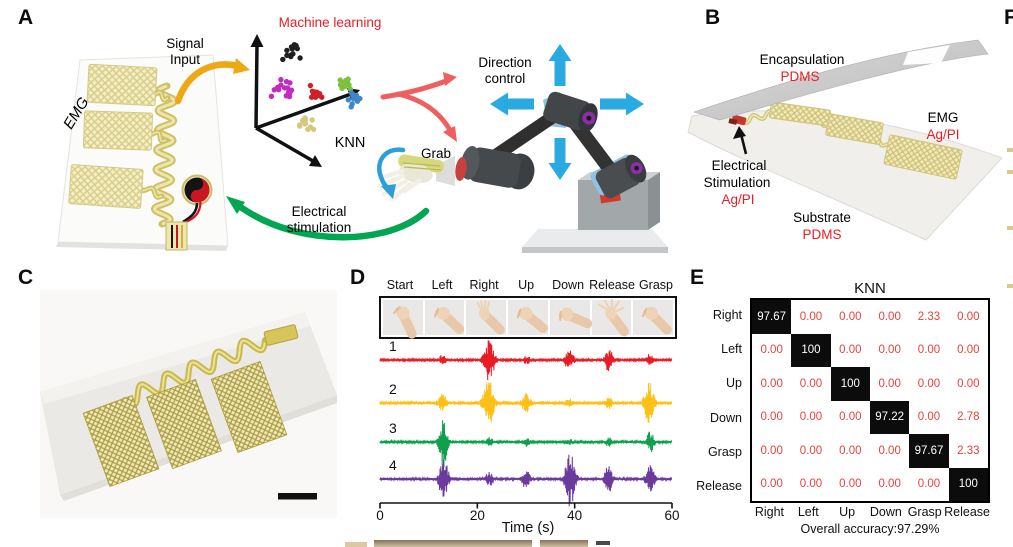  What do you see at coordinates (724, 451) in the screenshot?
I see `matrix-row-label: Grasp` at bounding box center [724, 451].